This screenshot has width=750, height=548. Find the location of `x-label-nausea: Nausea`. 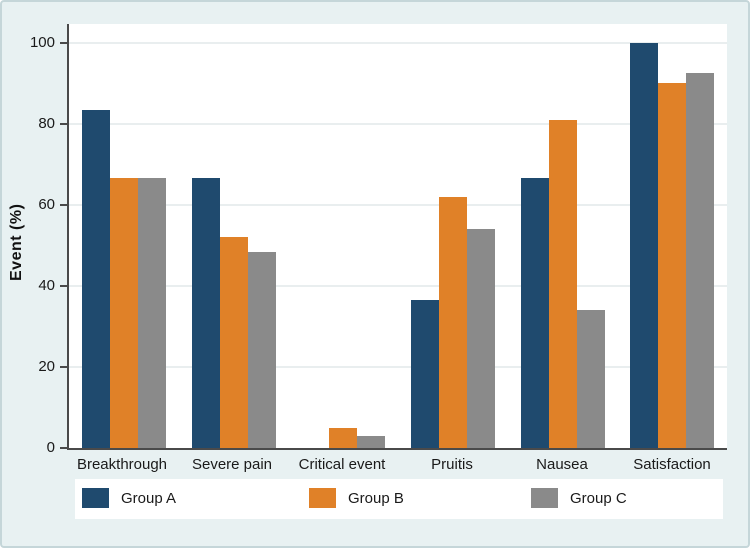

x-label-nausea: Nausea is located at coordinates (562, 464).